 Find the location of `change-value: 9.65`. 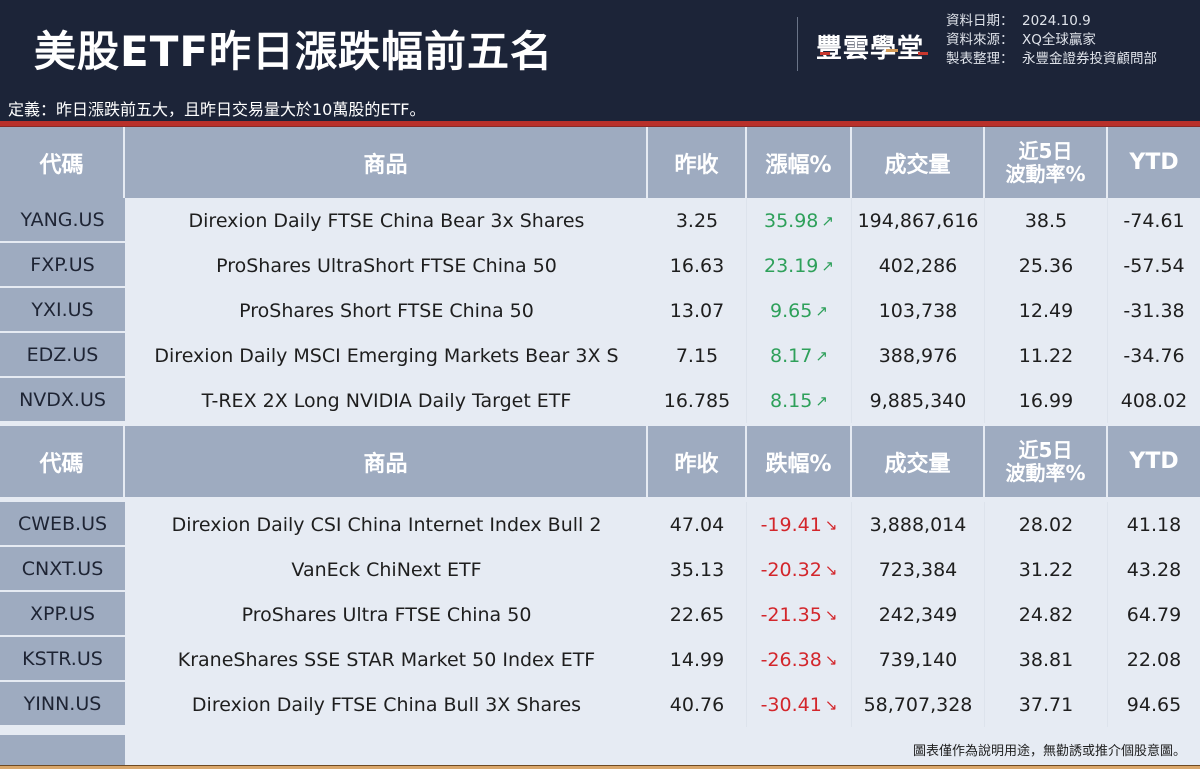

change-value: 9.65 is located at coordinates (791, 310).